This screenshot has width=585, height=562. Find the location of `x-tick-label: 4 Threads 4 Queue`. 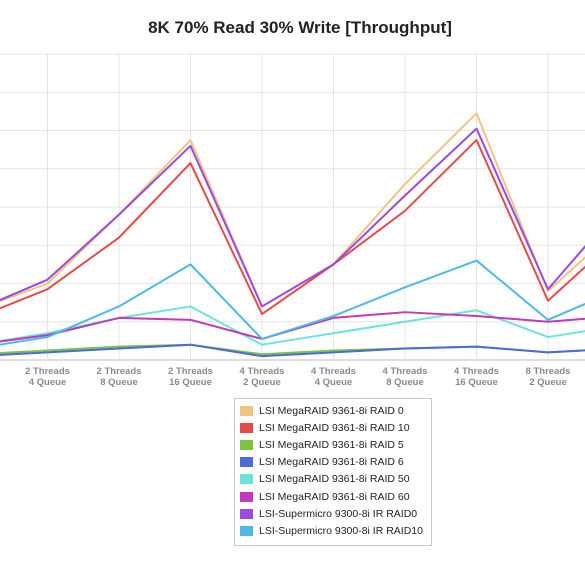

x-tick-label: 4 Threads 4 Queue is located at coordinates (333, 377).